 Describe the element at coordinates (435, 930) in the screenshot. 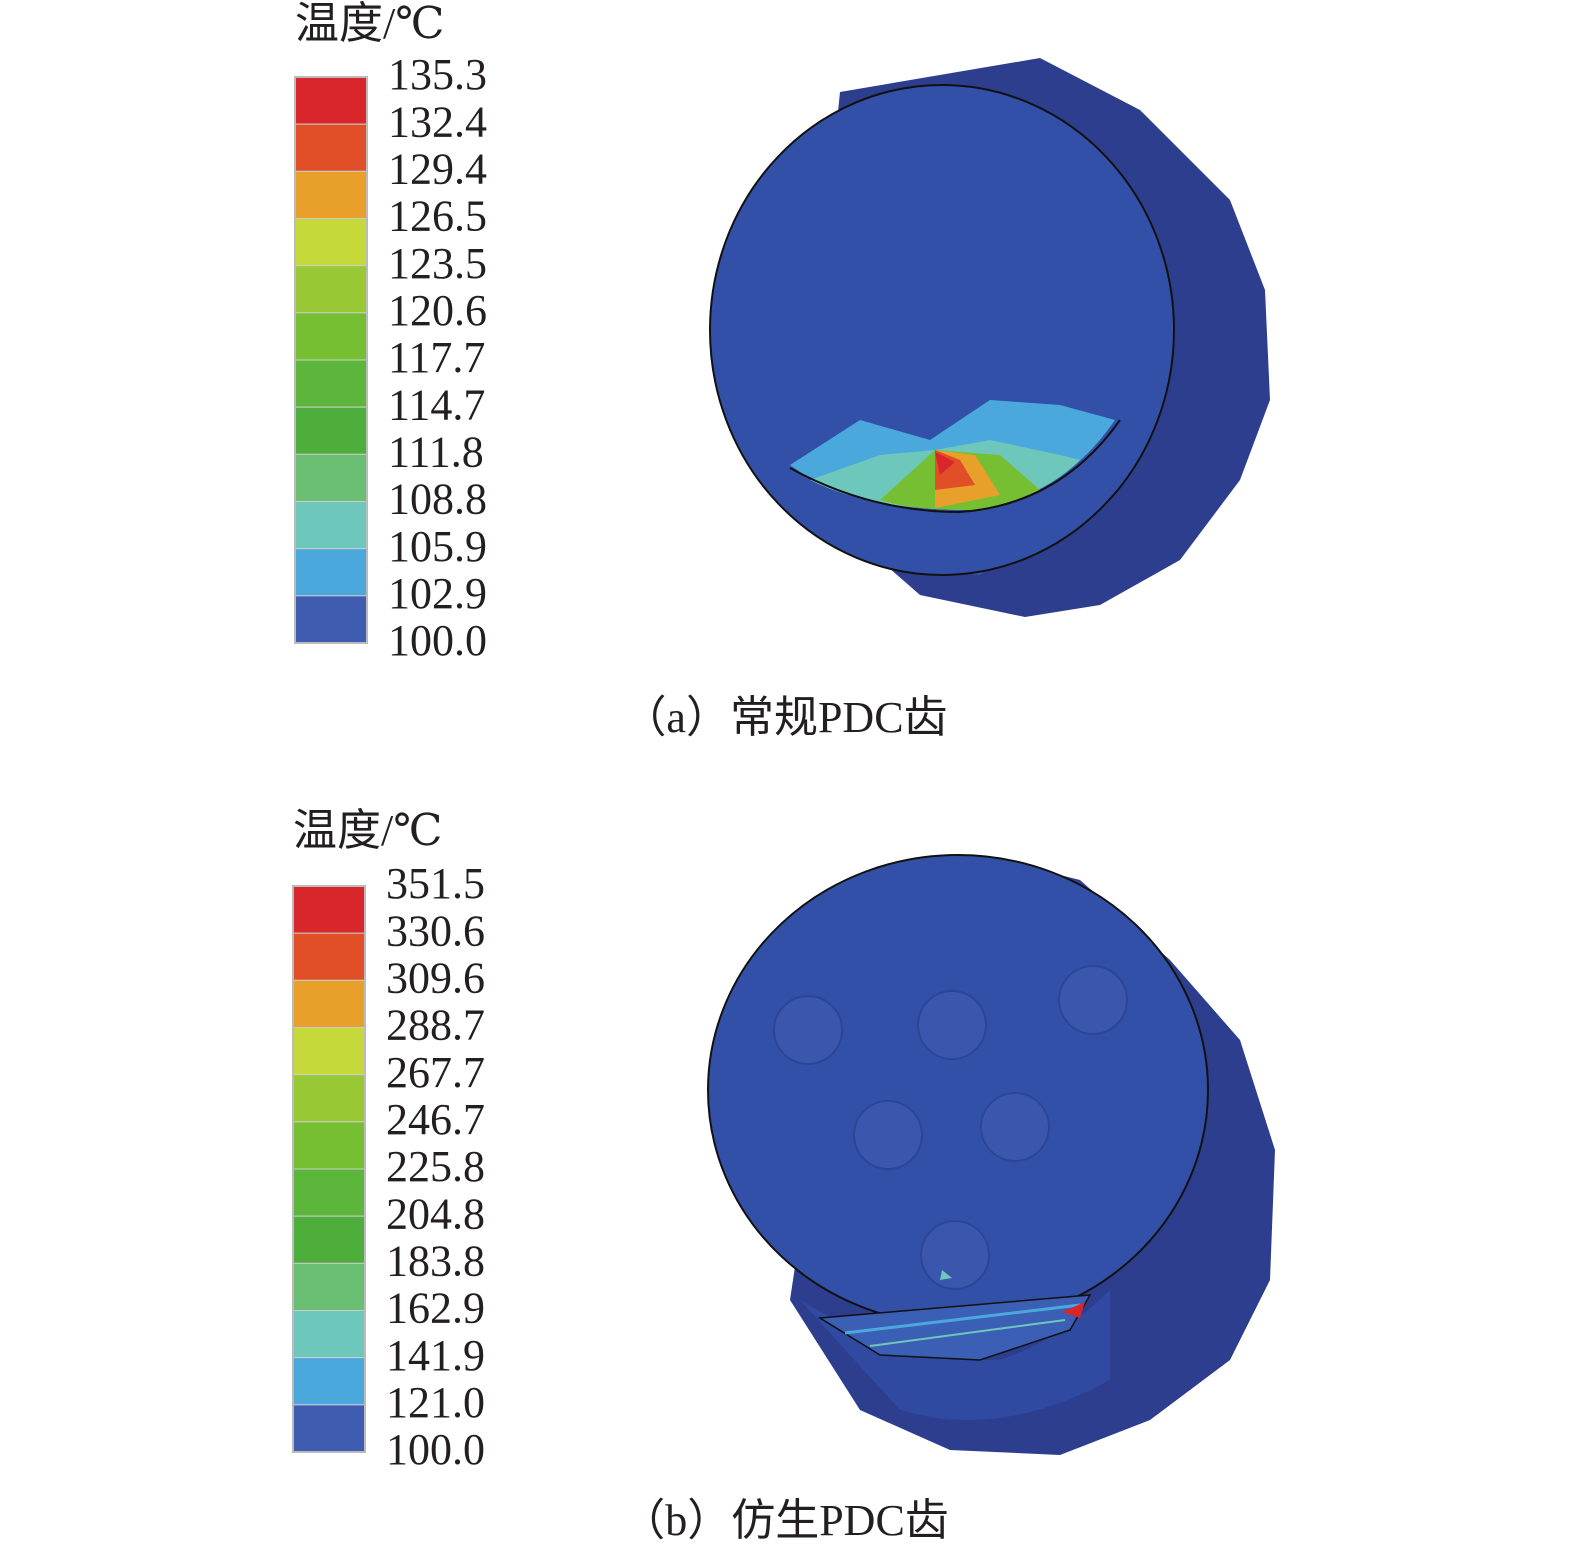

I see `legend-label: 330.6` at that location.